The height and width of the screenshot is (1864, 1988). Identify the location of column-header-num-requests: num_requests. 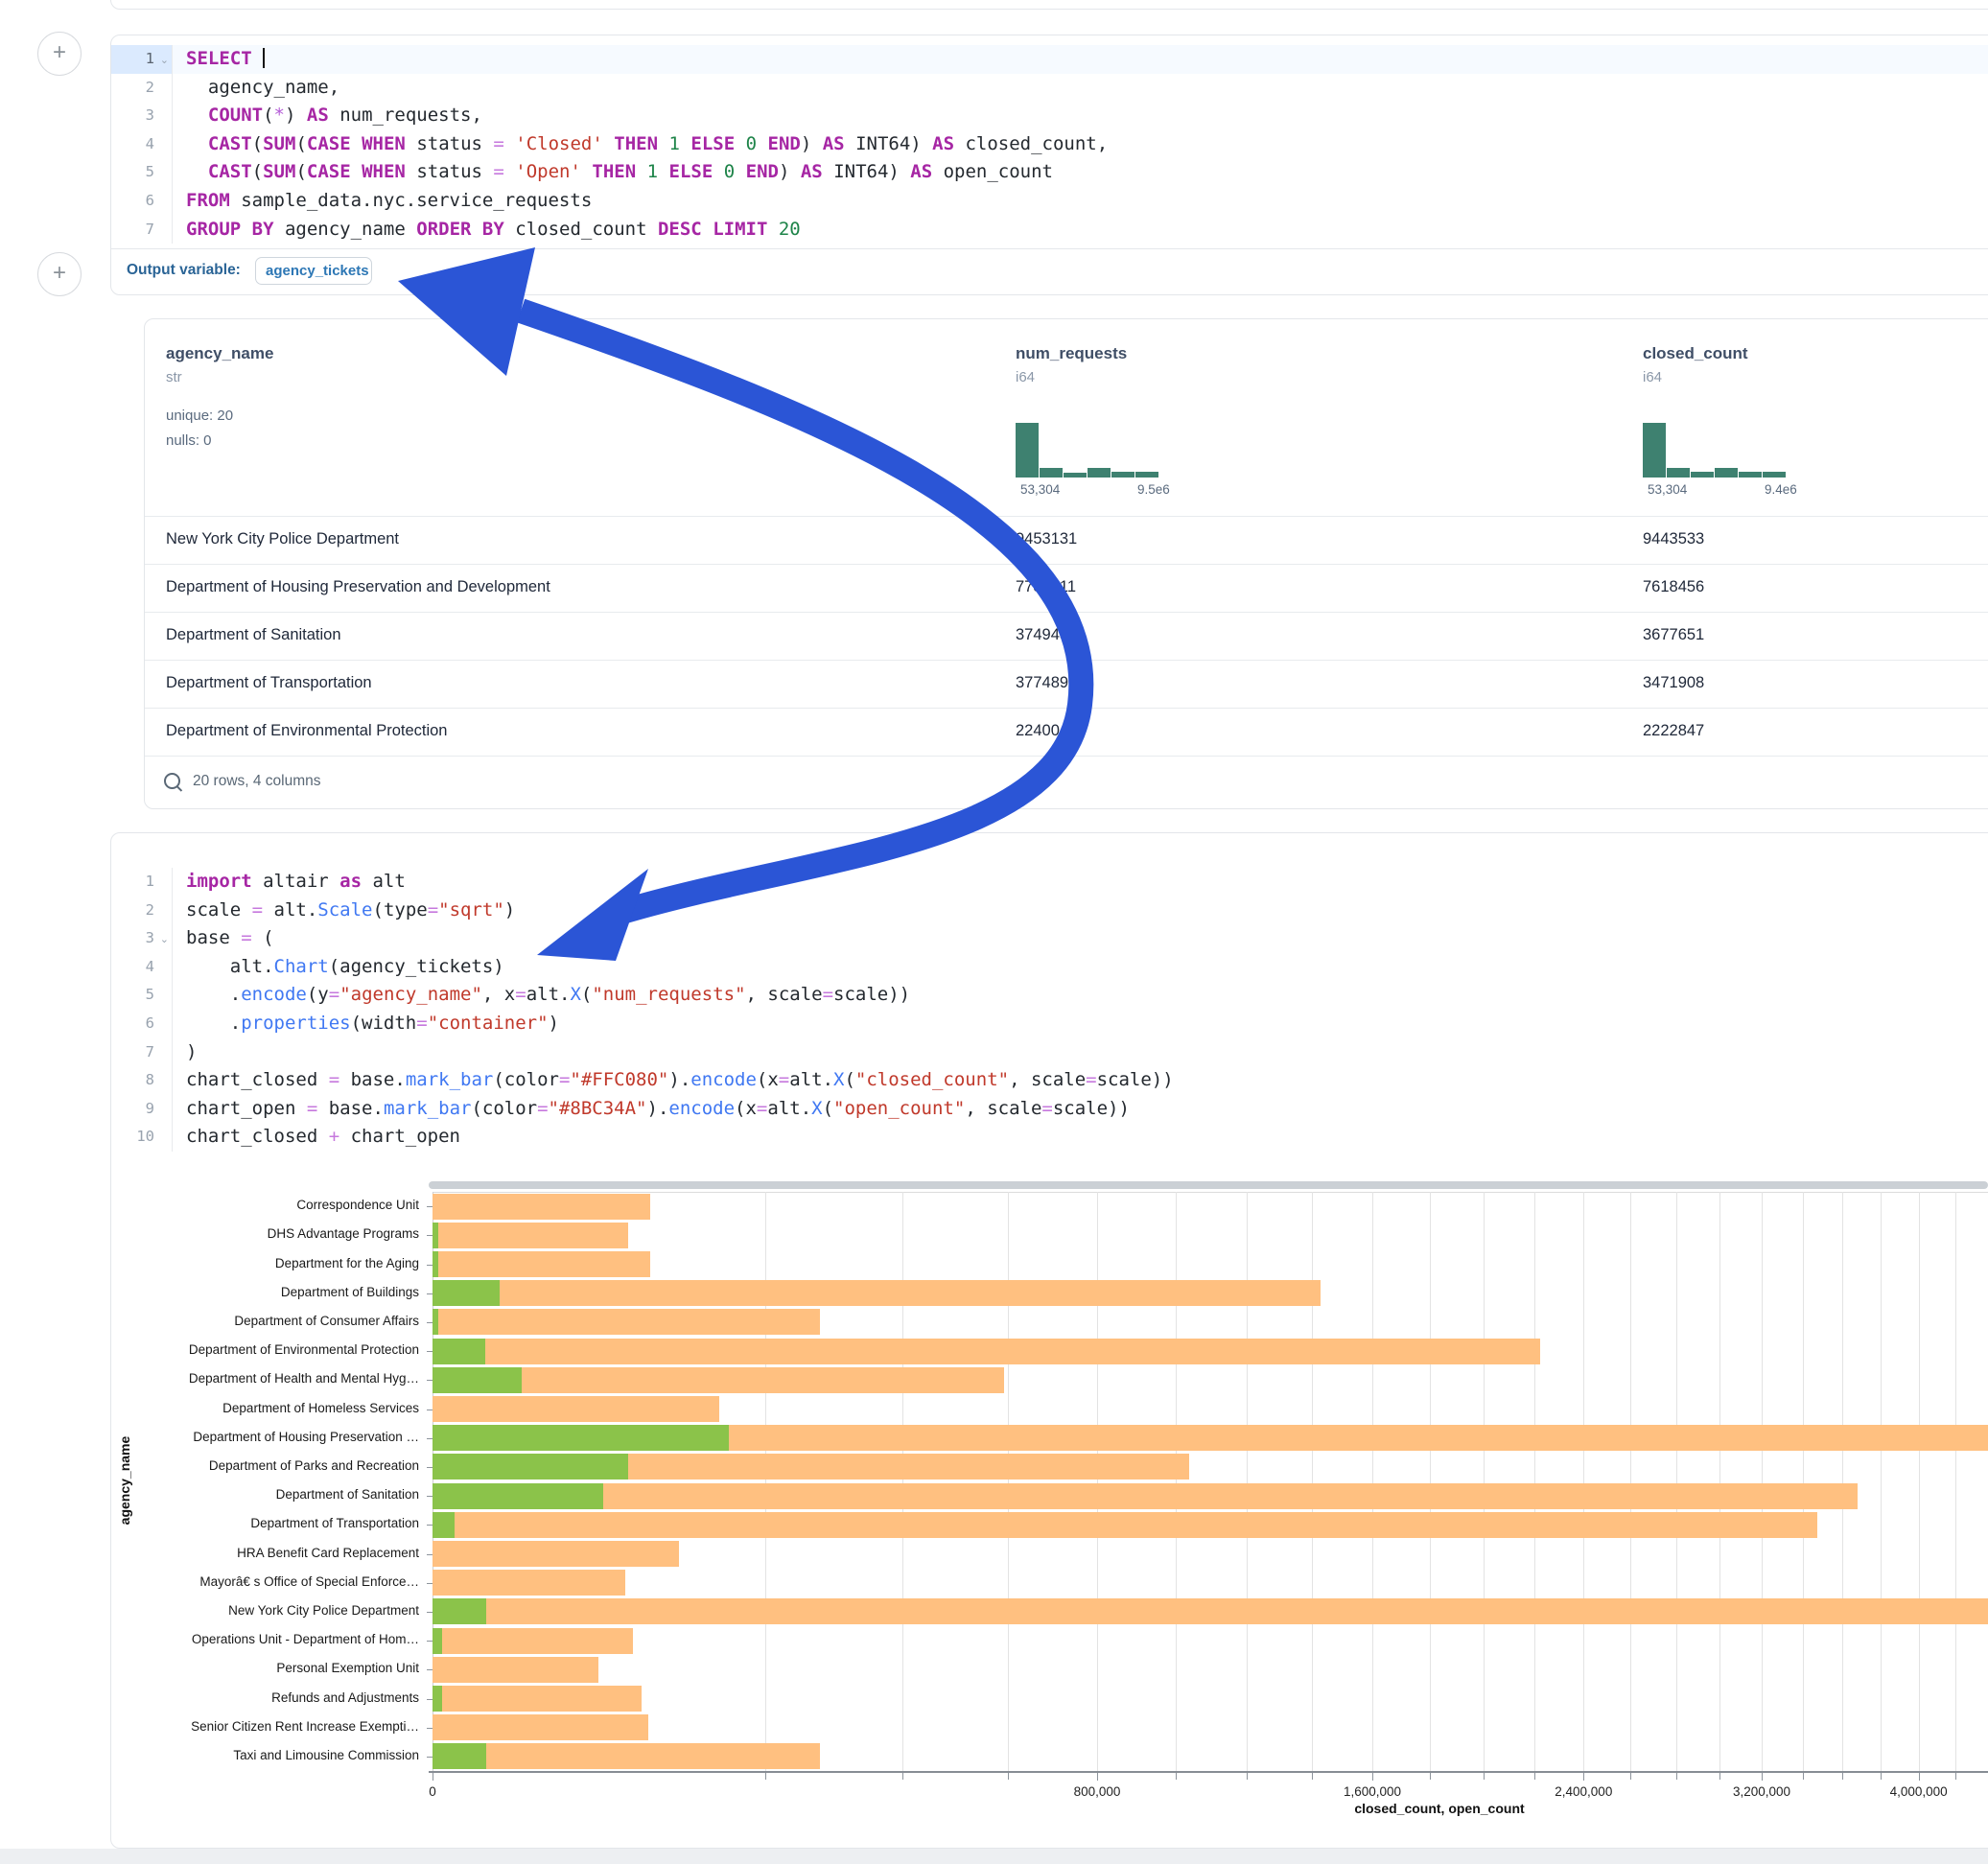
(1072, 353).